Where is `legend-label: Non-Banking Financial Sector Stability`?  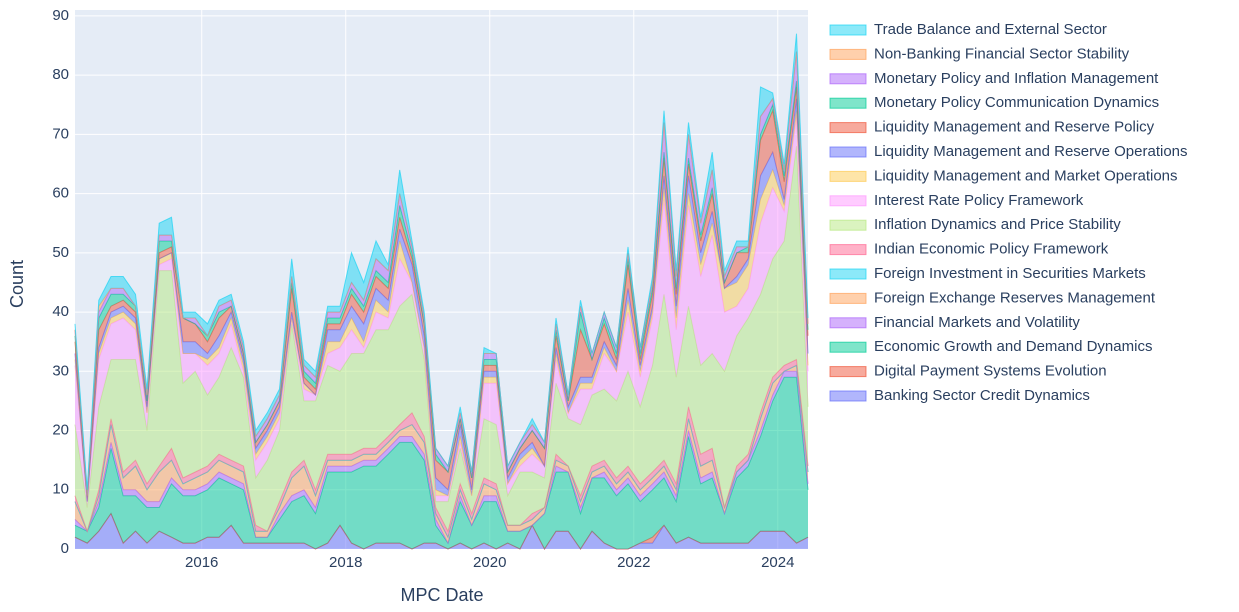 legend-label: Non-Banking Financial Sector Stability is located at coordinates (1002, 53).